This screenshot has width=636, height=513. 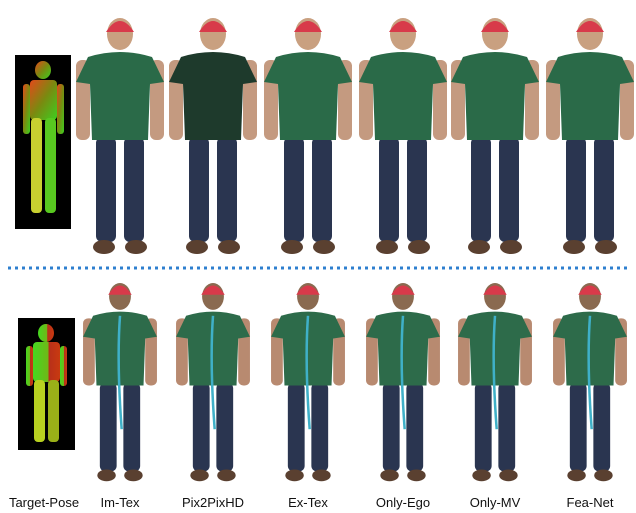 What do you see at coordinates (308, 502) in the screenshot?
I see `column-label: Ex-Tex` at bounding box center [308, 502].